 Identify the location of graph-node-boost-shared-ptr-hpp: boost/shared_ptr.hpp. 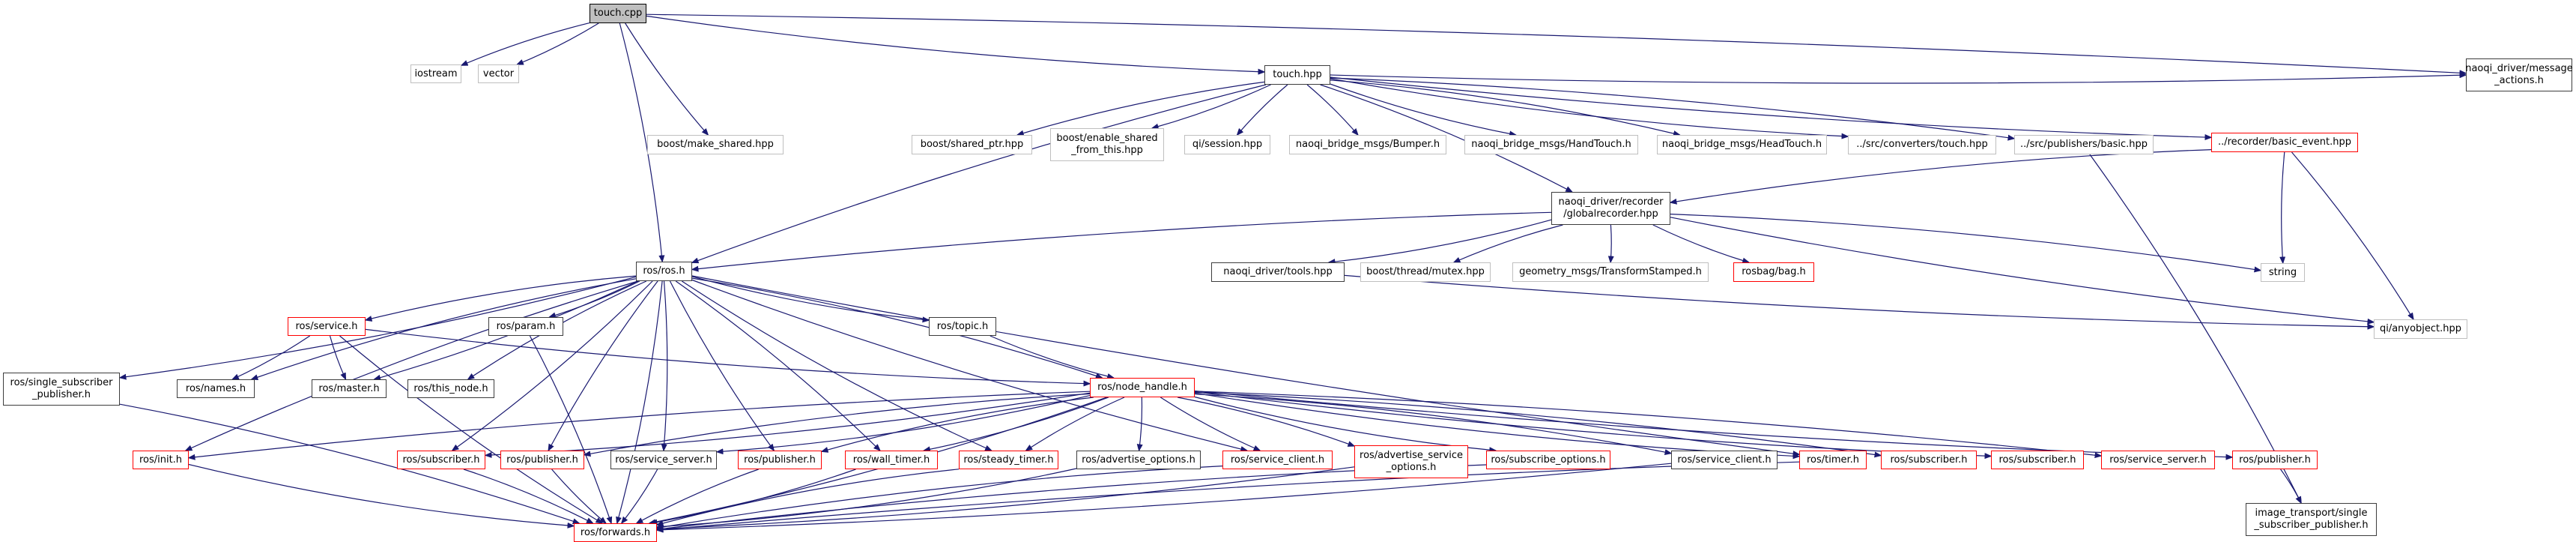
(972, 144).